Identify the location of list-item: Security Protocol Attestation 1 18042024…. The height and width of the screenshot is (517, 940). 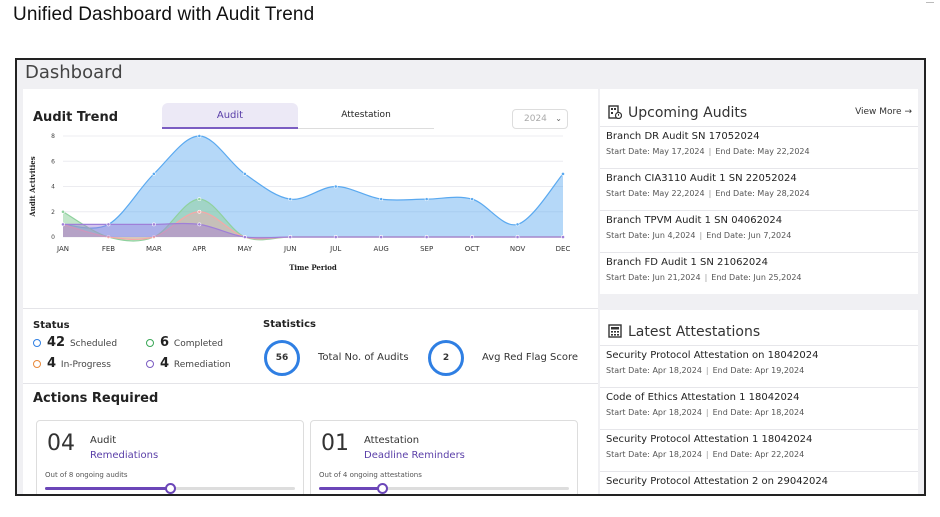
(759, 450).